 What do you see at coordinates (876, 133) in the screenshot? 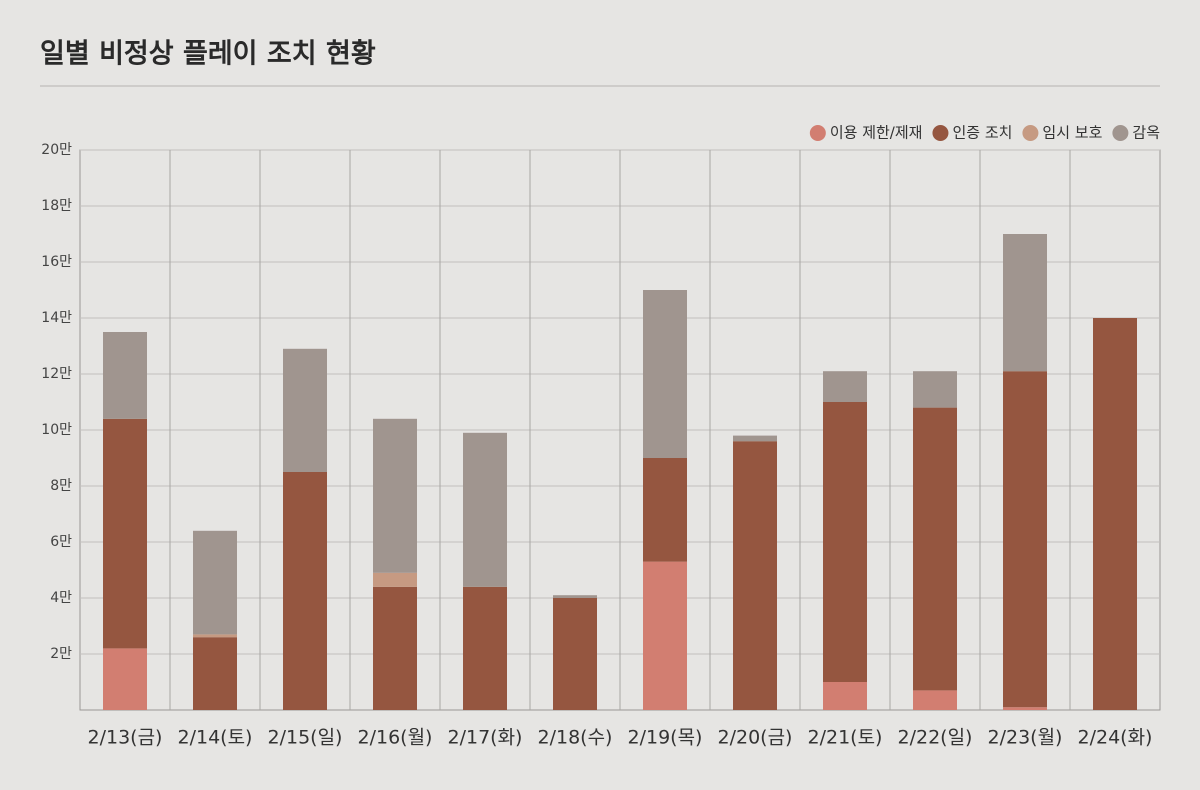
I see `legend-label: 이용 제한/제재` at bounding box center [876, 133].